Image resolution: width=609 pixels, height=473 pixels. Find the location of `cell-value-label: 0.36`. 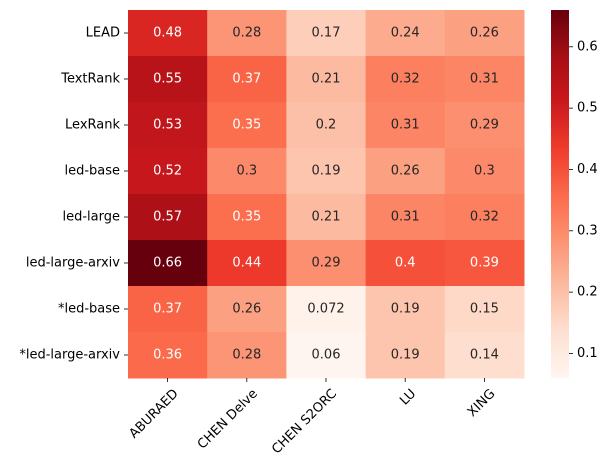

cell-value-label: 0.36 is located at coordinates (167, 355).